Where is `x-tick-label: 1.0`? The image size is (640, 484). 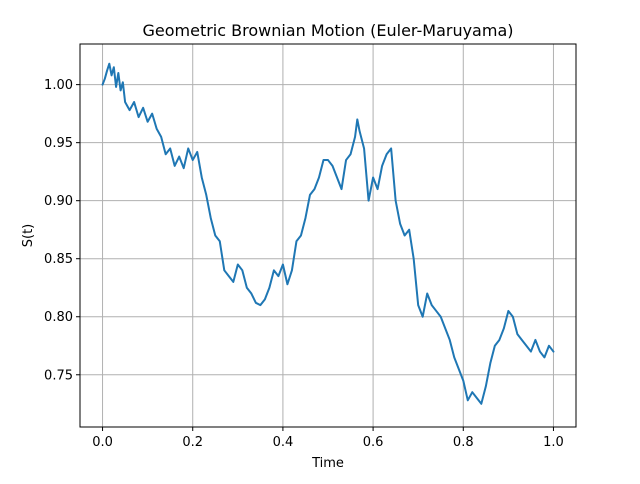 x-tick-label: 1.0 is located at coordinates (553, 442).